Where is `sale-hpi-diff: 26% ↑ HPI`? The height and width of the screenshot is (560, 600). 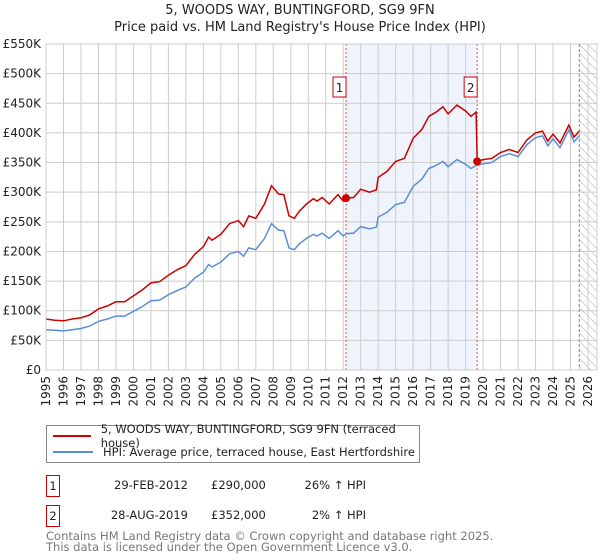
sale-hpi-diff: 26% ↑ HPI is located at coordinates (335, 485).